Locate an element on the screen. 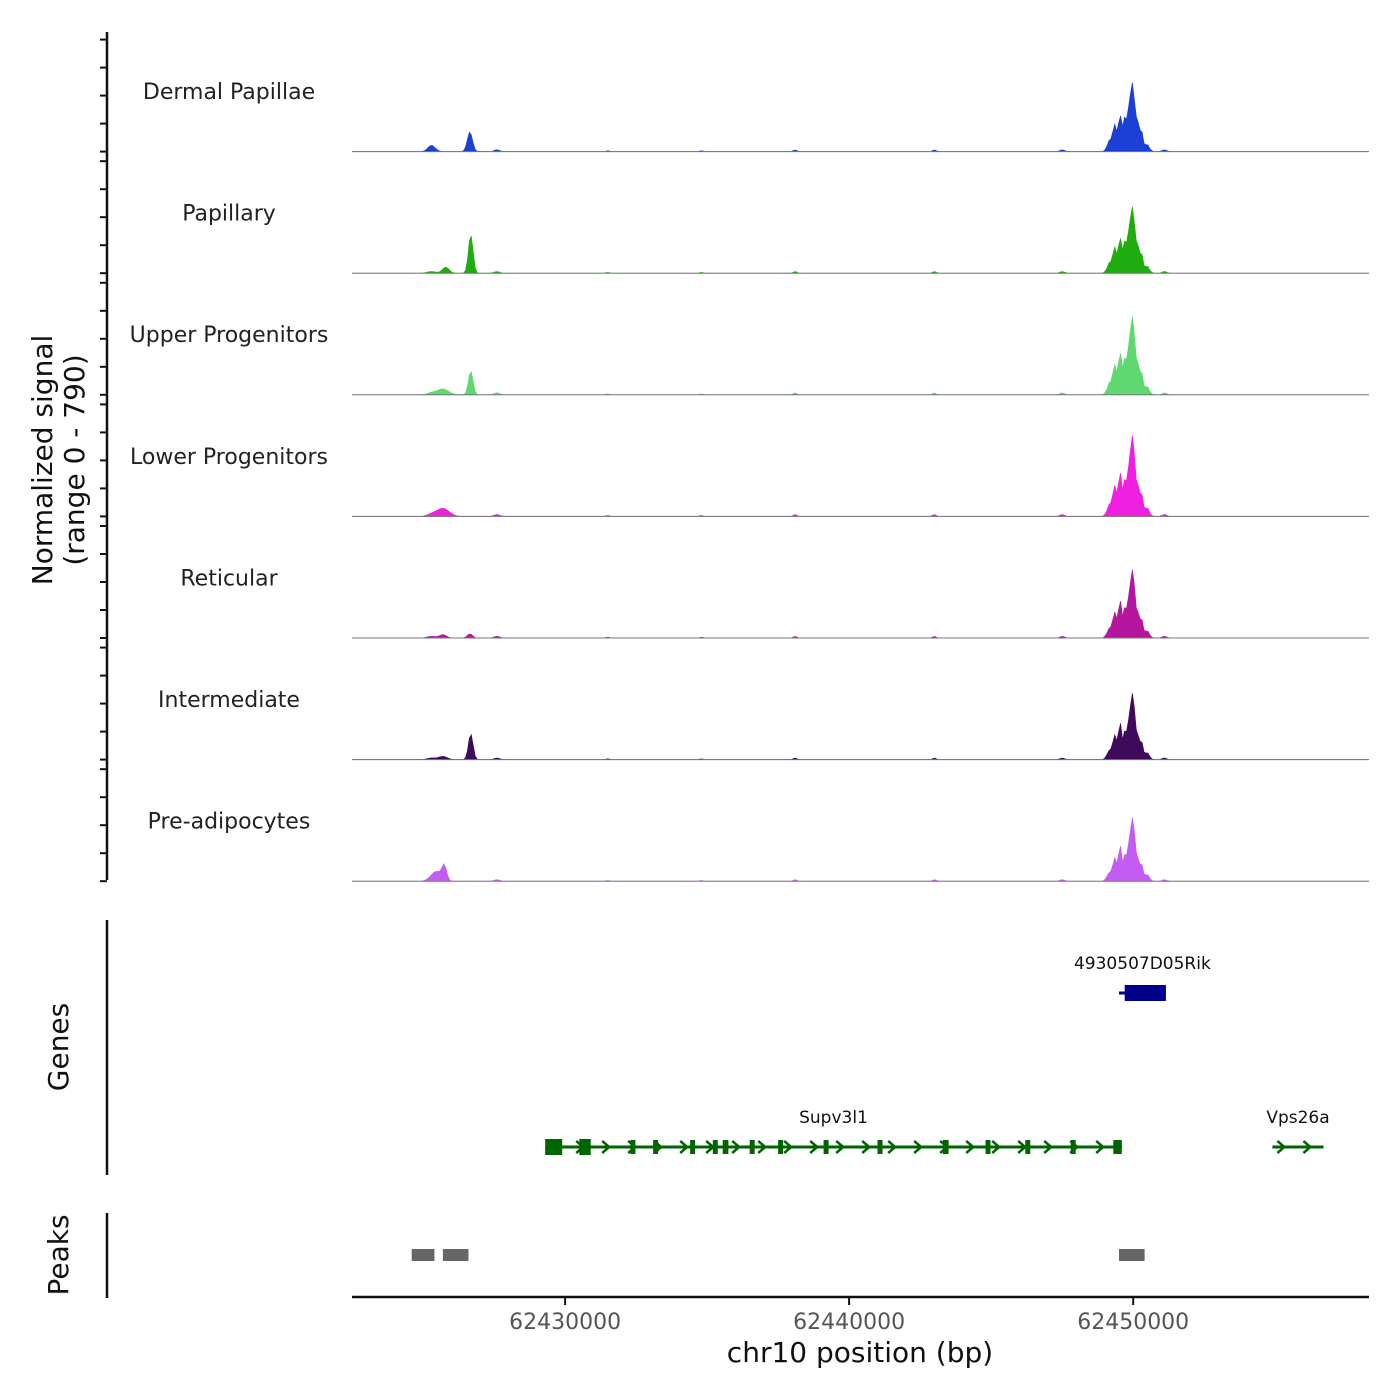  track-label: Dermal Papillae is located at coordinates (229, 92).